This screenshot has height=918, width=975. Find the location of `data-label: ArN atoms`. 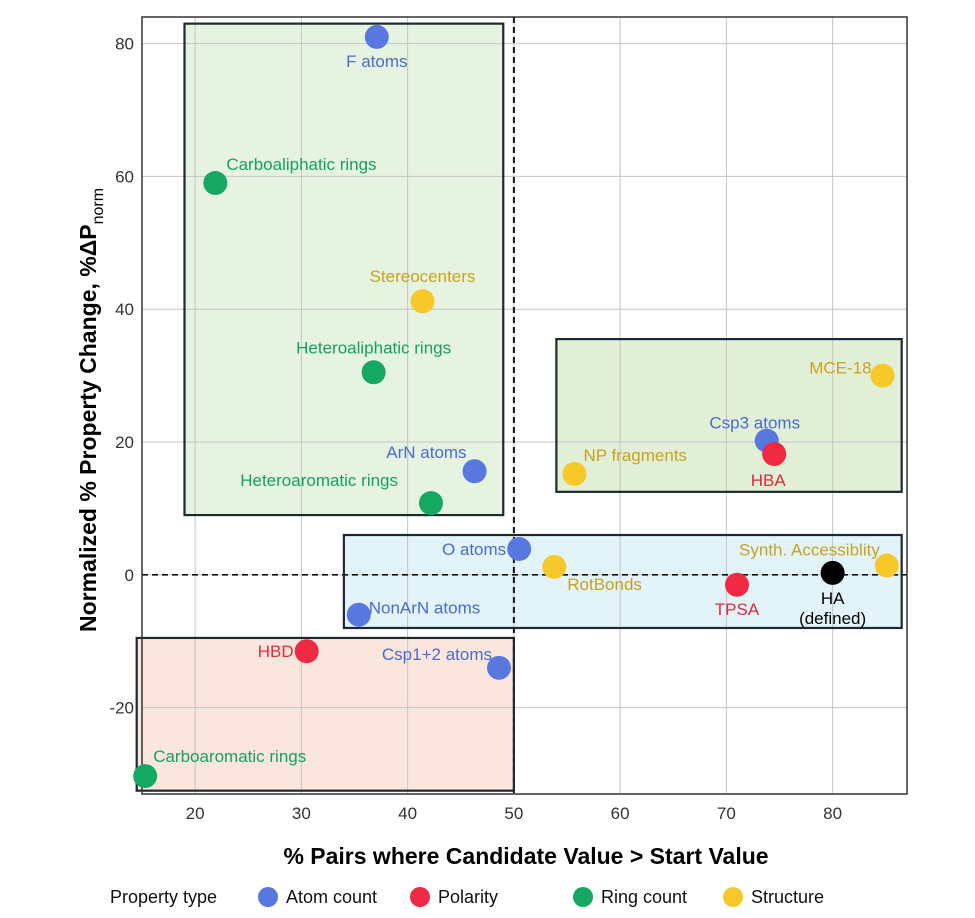

data-label: ArN atoms is located at coordinates (426, 452).